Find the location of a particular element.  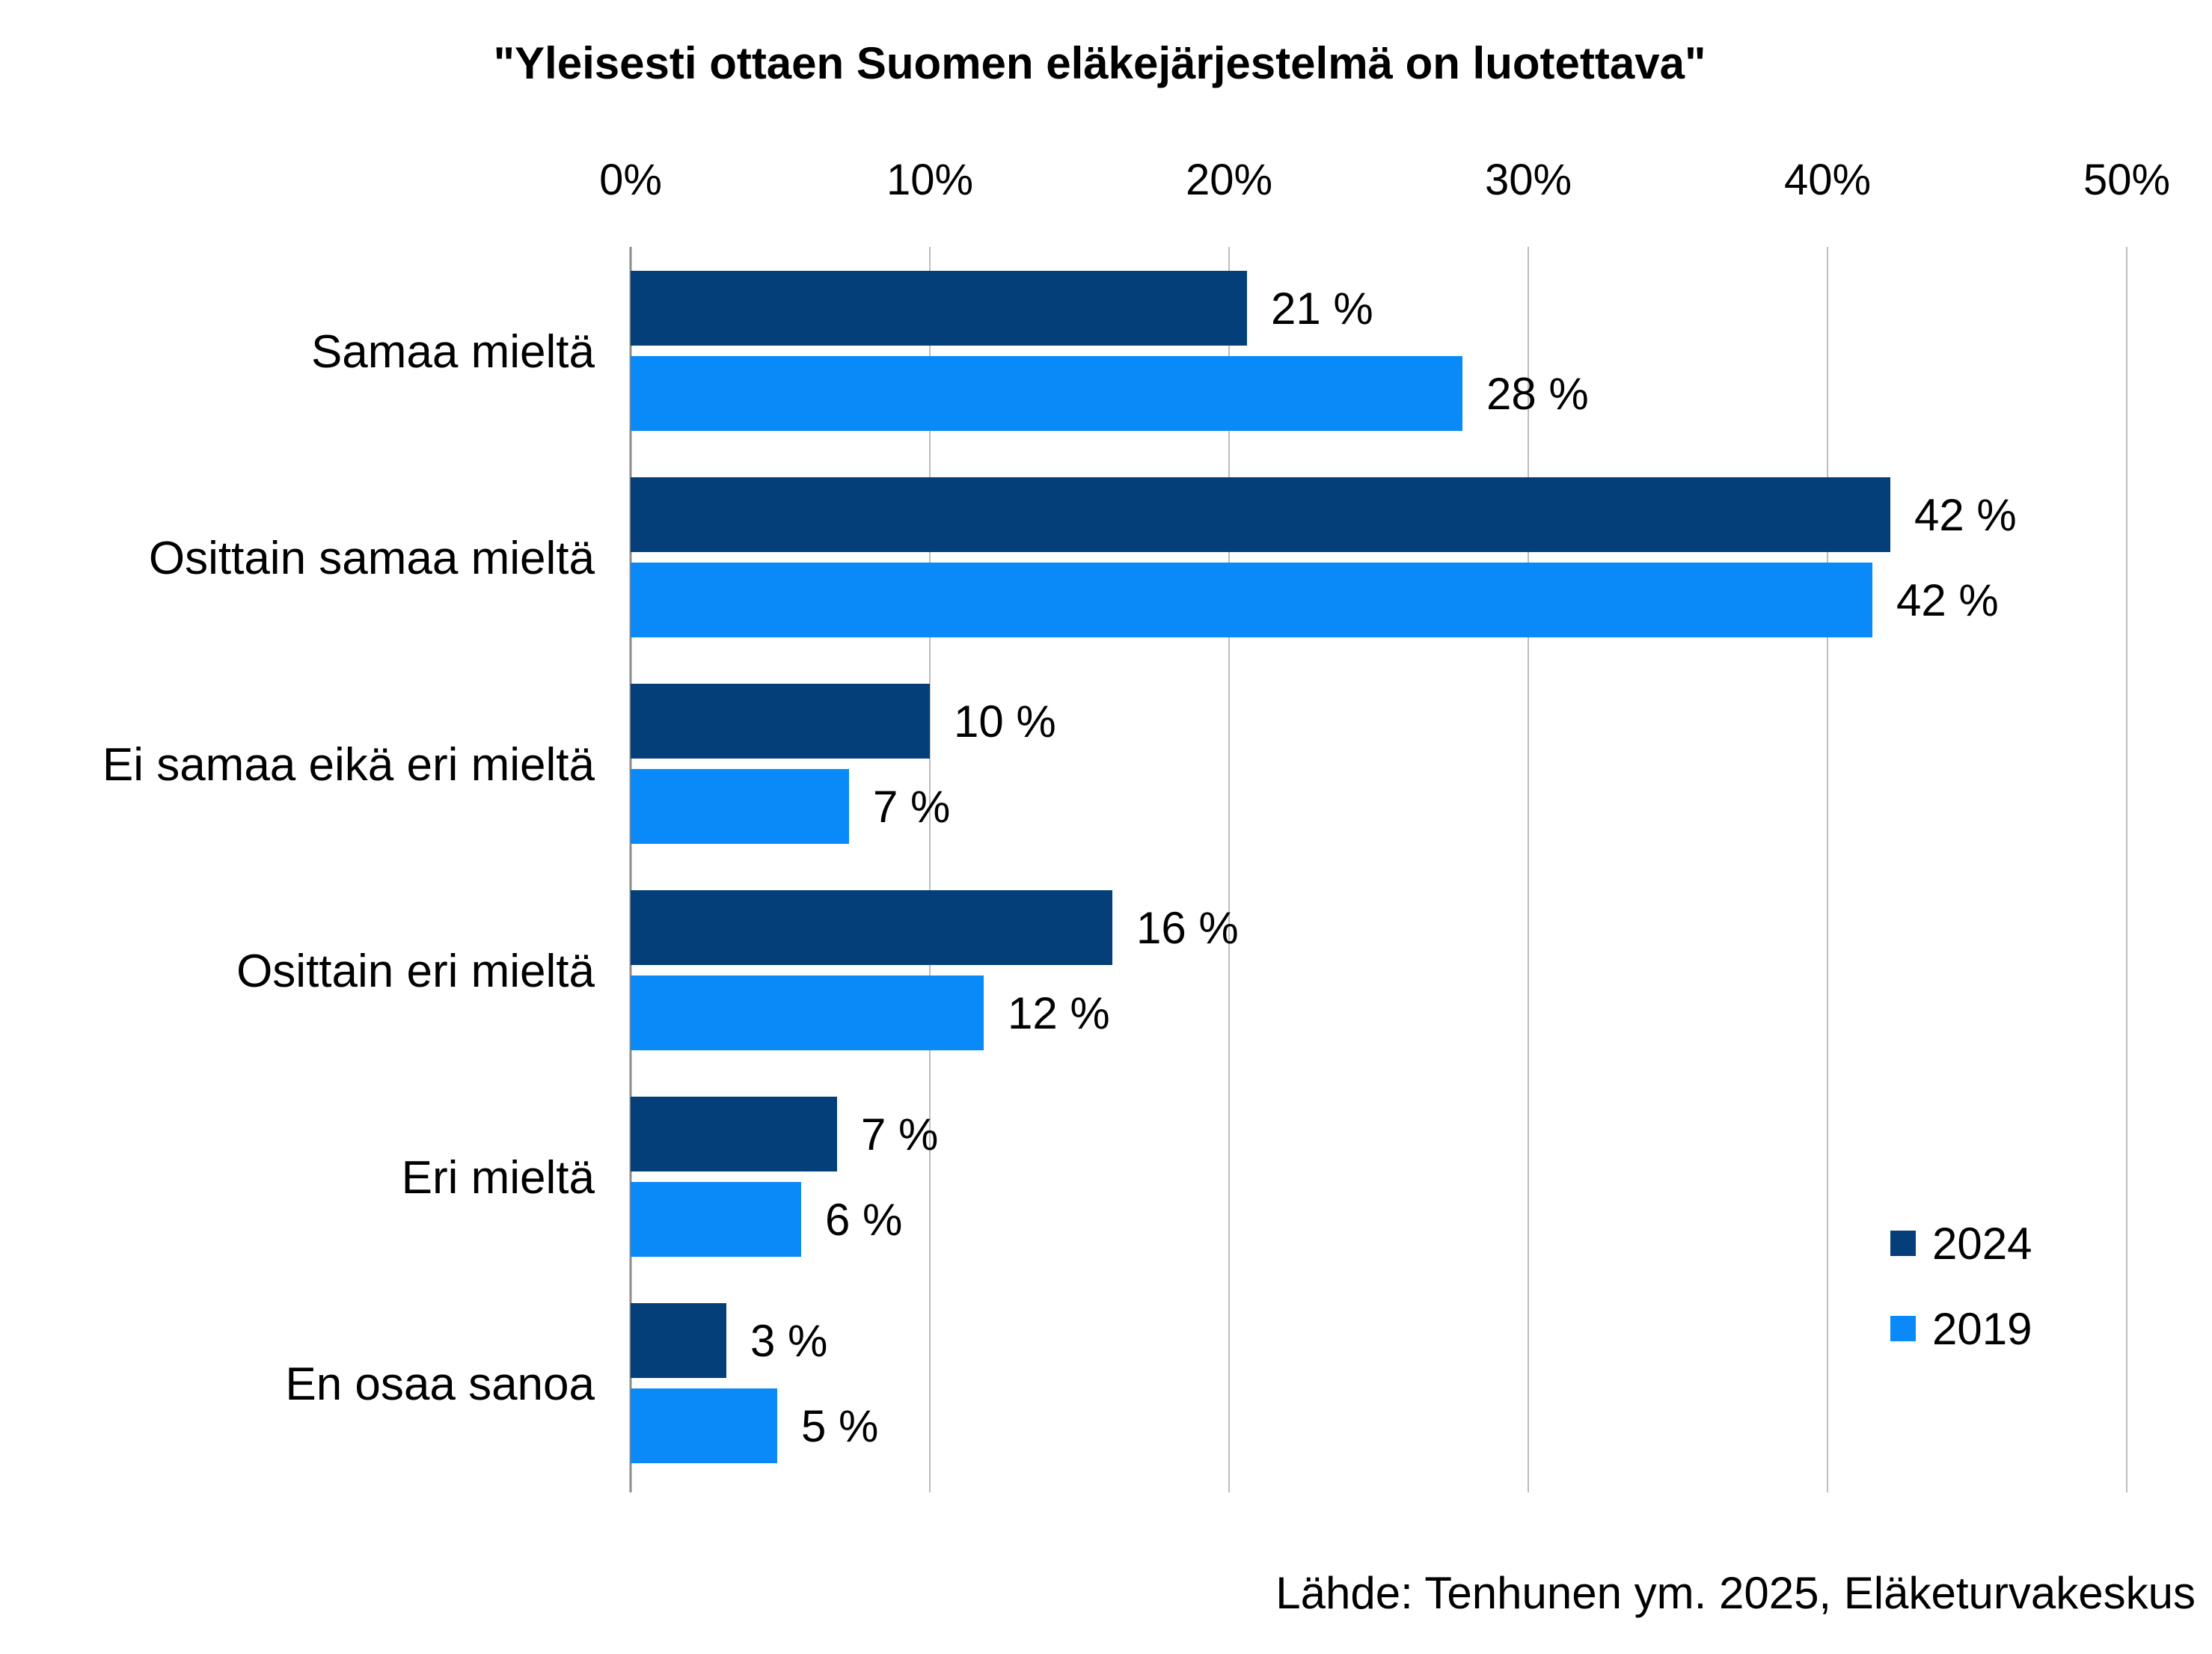

data-label: 6 % is located at coordinates (863, 1220).